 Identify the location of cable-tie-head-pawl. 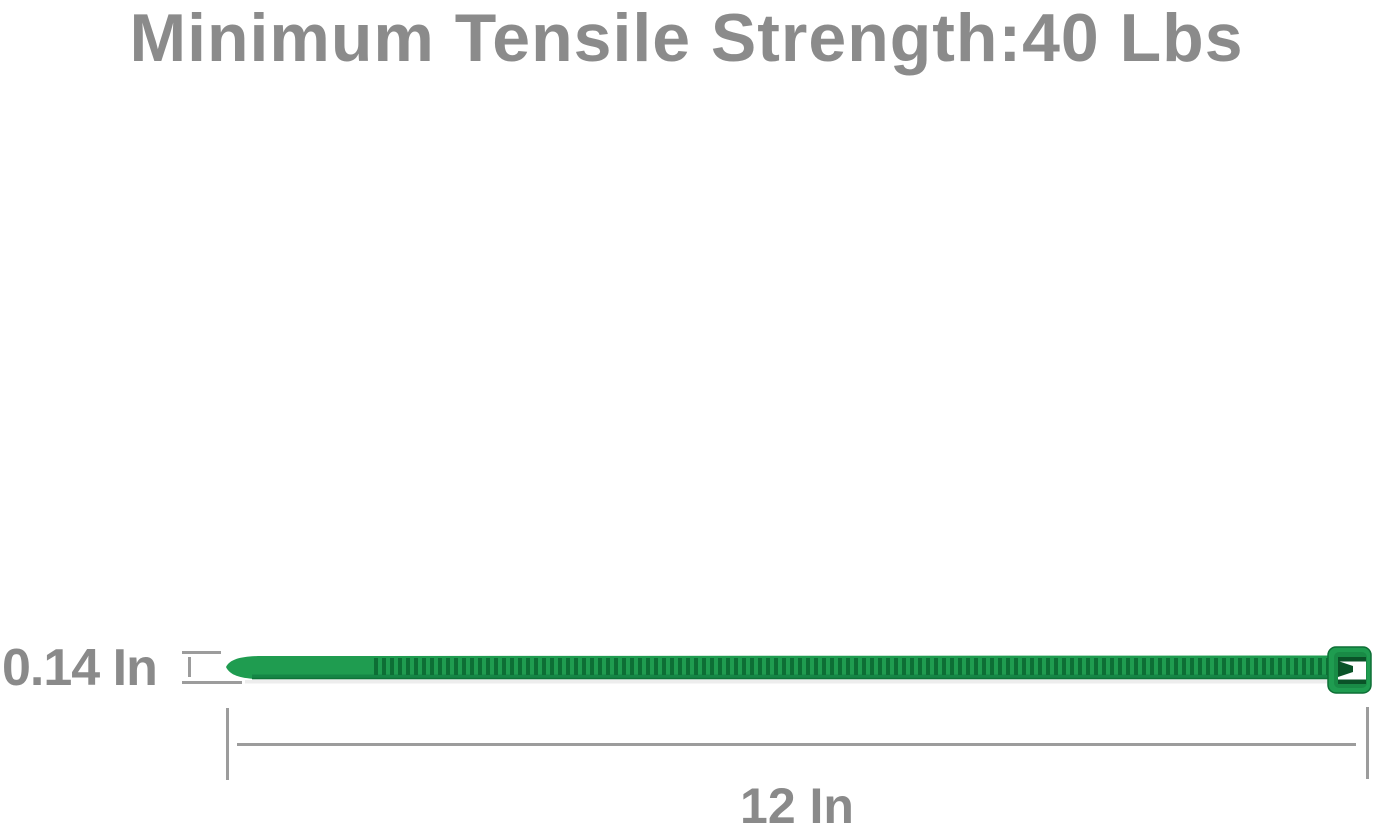
(1345, 669).